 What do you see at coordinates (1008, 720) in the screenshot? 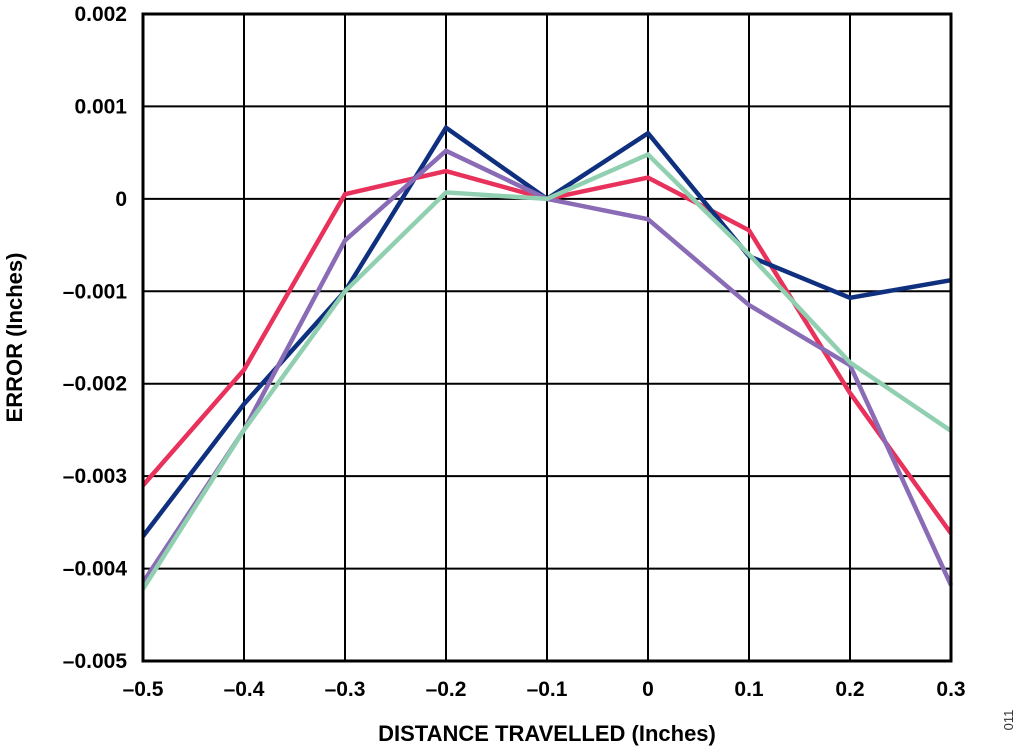
I see `figure-id-label: 011` at bounding box center [1008, 720].